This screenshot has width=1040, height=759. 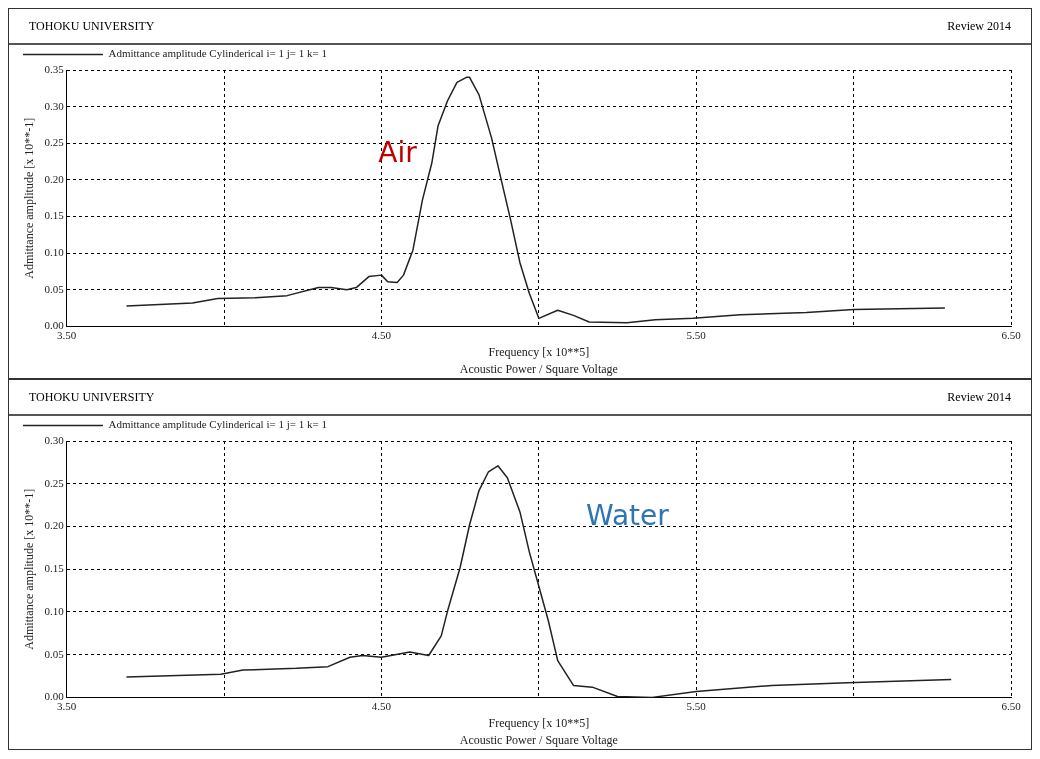 I want to click on y-tick-label: 0.35, so click(x=54, y=68).